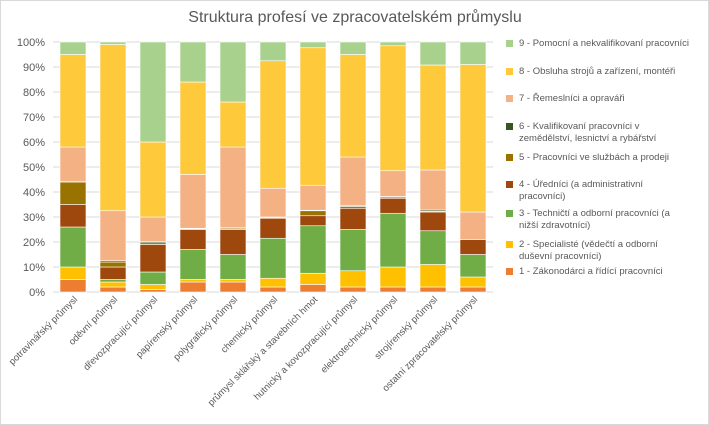 This screenshot has height=425, width=709. Describe the element at coordinates (34, 218) in the screenshot. I see `y-tick-label: 30%` at that location.